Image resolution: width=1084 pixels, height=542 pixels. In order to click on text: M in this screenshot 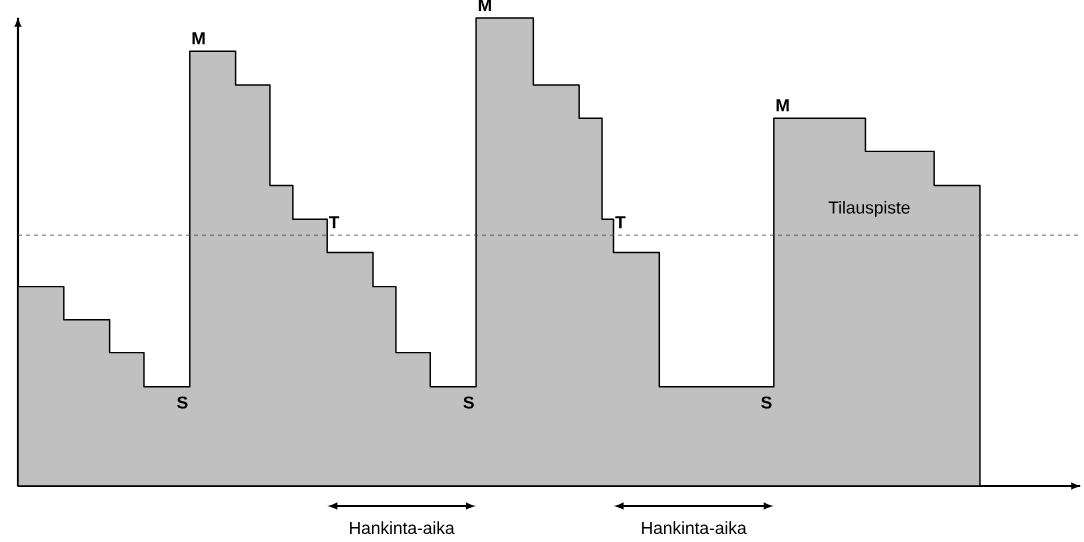, I will do `click(484, 6)`.